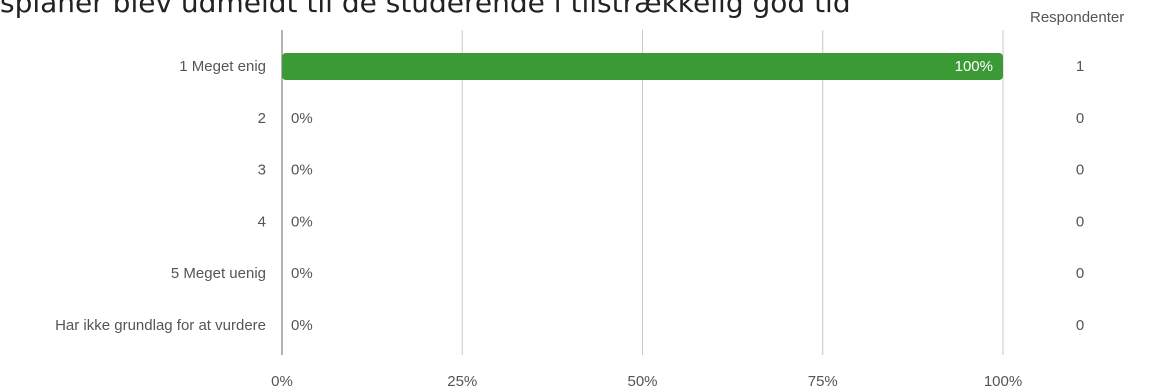  I want to click on category-label: 4, so click(262, 221).